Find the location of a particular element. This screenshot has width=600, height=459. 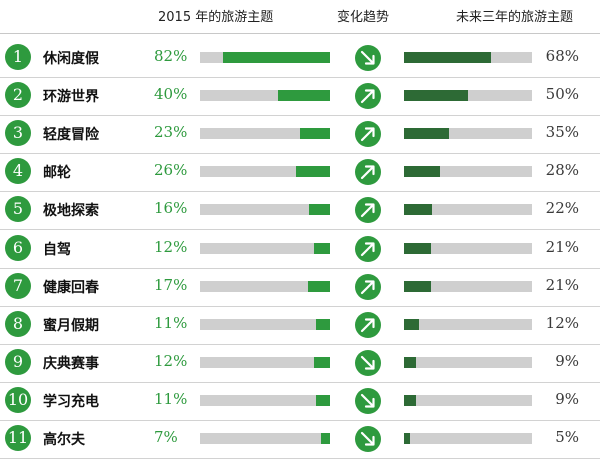

rank-badge: 3 is located at coordinates (18, 133).